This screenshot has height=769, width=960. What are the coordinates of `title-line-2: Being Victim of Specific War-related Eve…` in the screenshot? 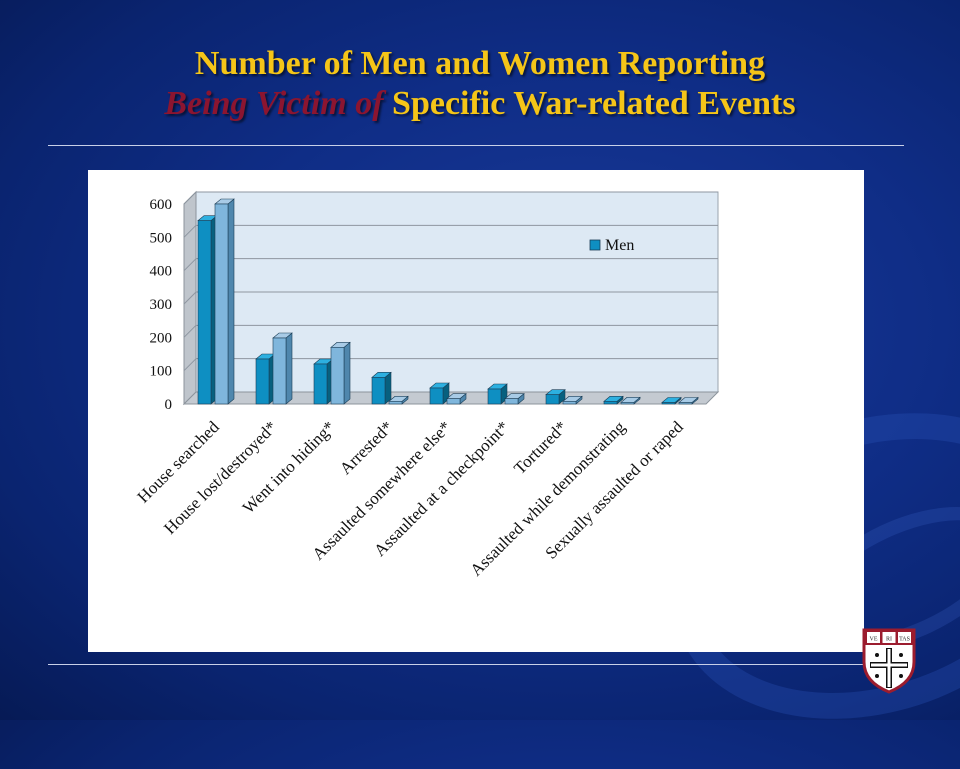 It's located at (480, 104).